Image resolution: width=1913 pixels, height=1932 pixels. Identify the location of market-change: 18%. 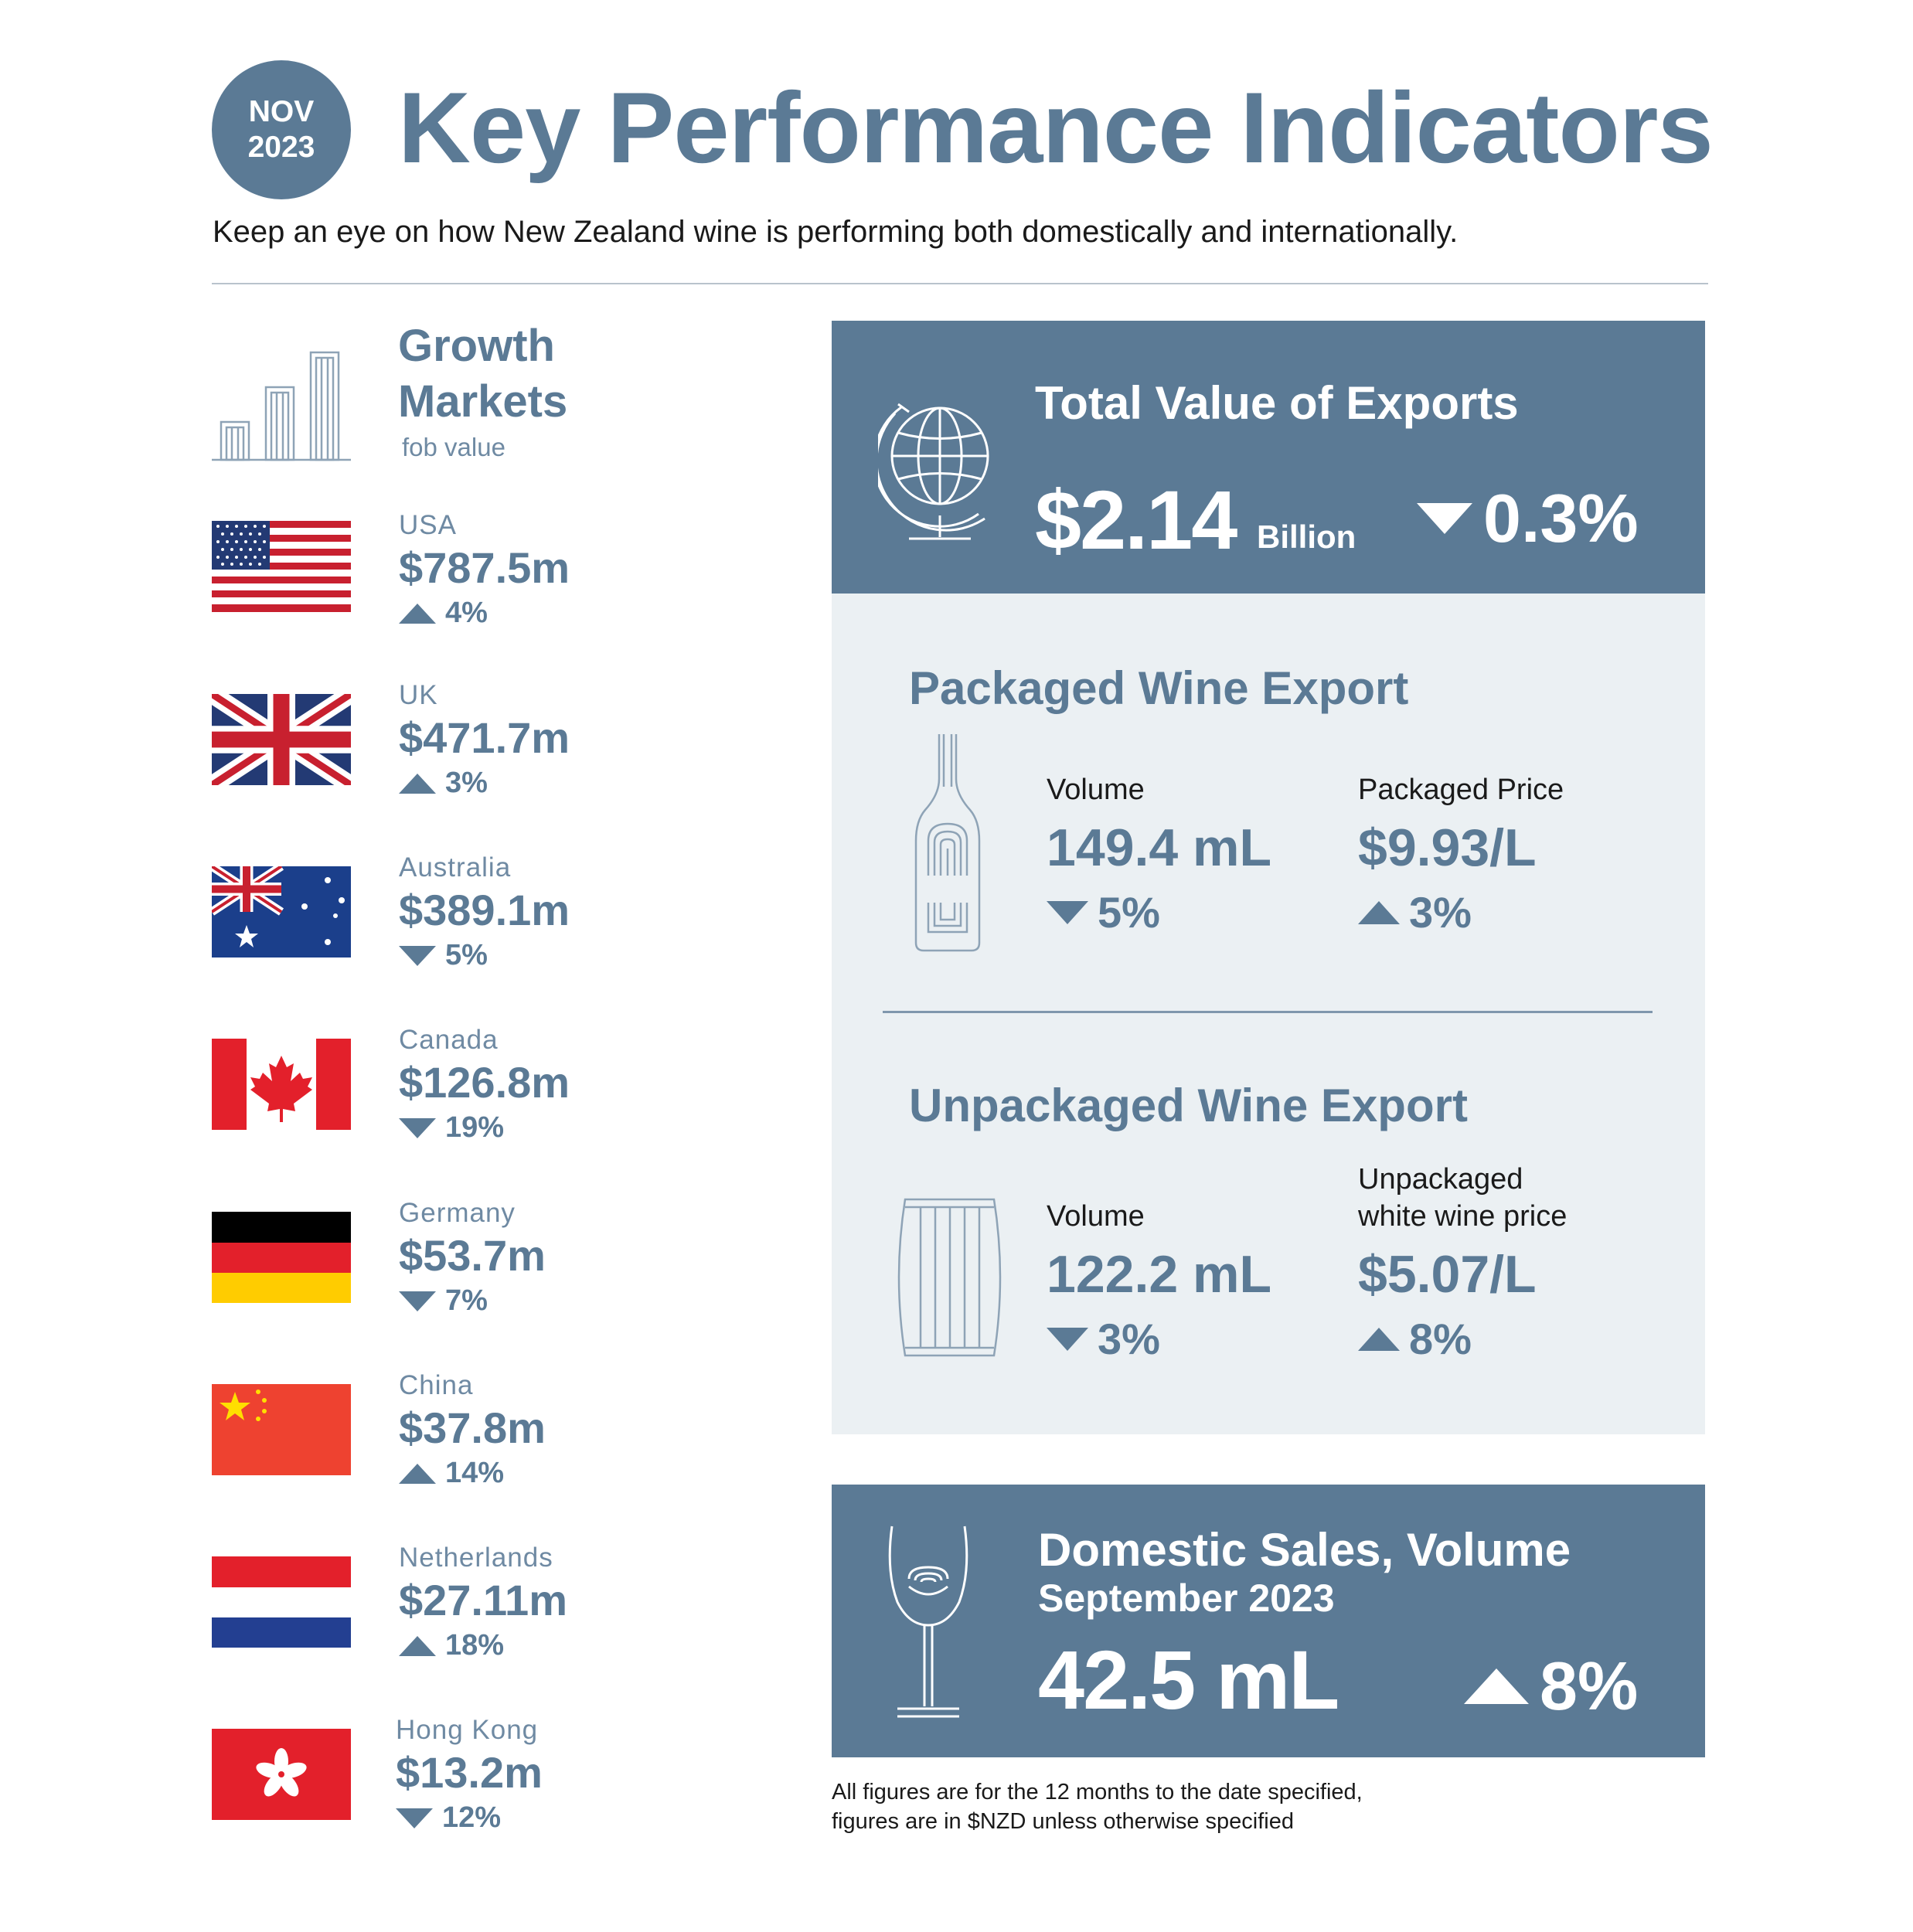
(451, 1645).